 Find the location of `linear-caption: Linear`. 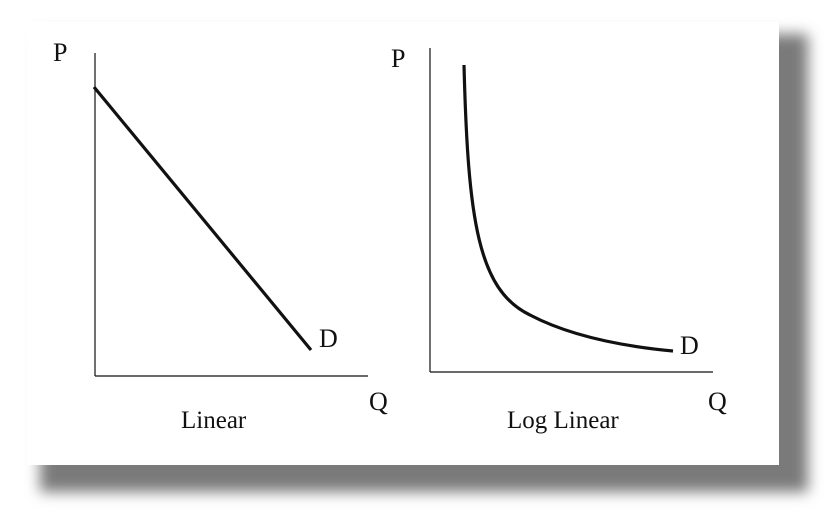

linear-caption: Linear is located at coordinates (214, 420).